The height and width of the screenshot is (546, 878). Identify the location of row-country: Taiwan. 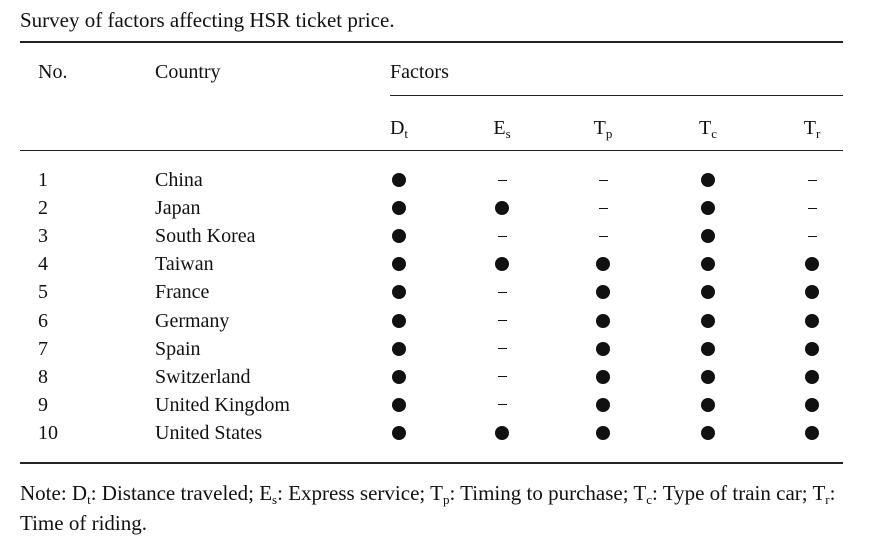
(184, 264).